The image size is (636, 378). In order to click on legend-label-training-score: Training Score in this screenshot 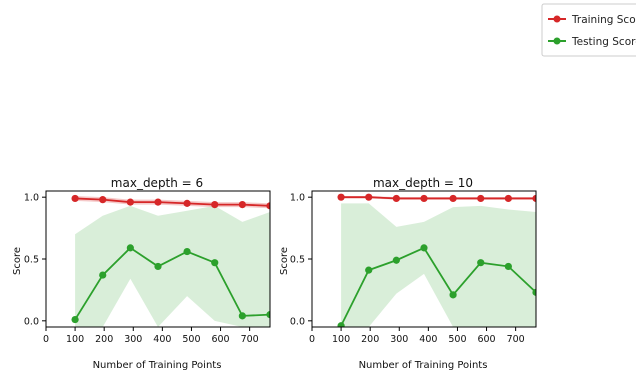, I will do `click(603, 20)`.